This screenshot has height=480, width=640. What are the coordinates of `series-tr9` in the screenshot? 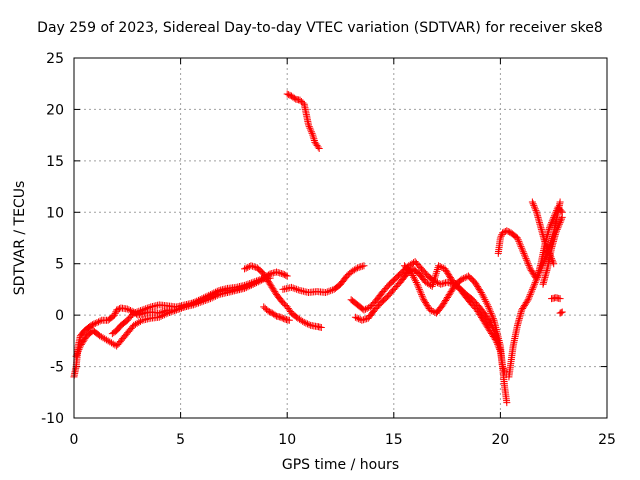 It's located at (427, 308).